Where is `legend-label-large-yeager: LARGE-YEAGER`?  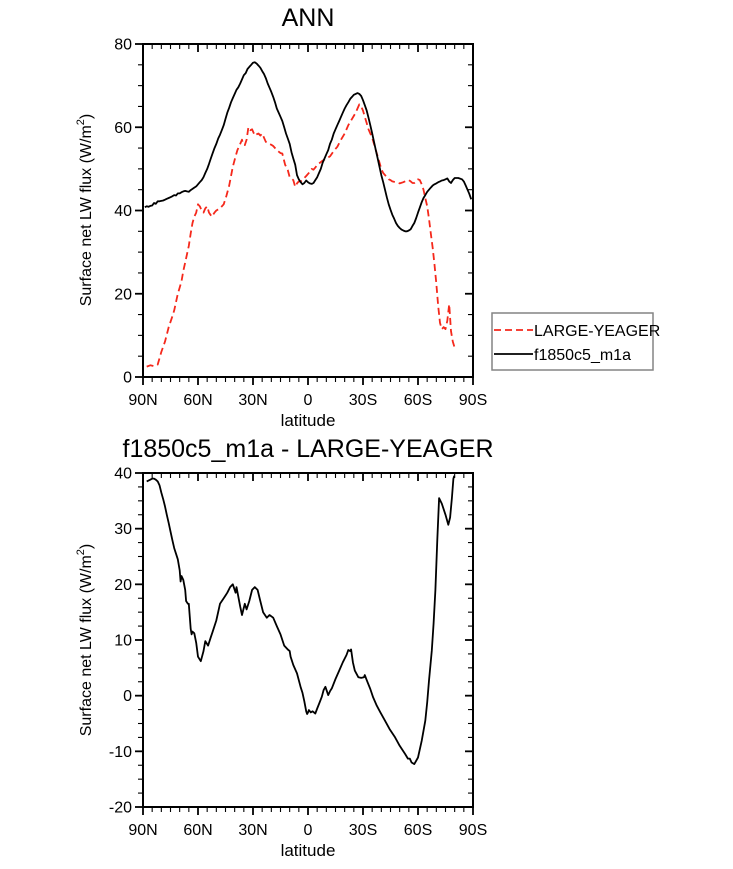 legend-label-large-yeager: LARGE-YEAGER is located at coordinates (597, 331).